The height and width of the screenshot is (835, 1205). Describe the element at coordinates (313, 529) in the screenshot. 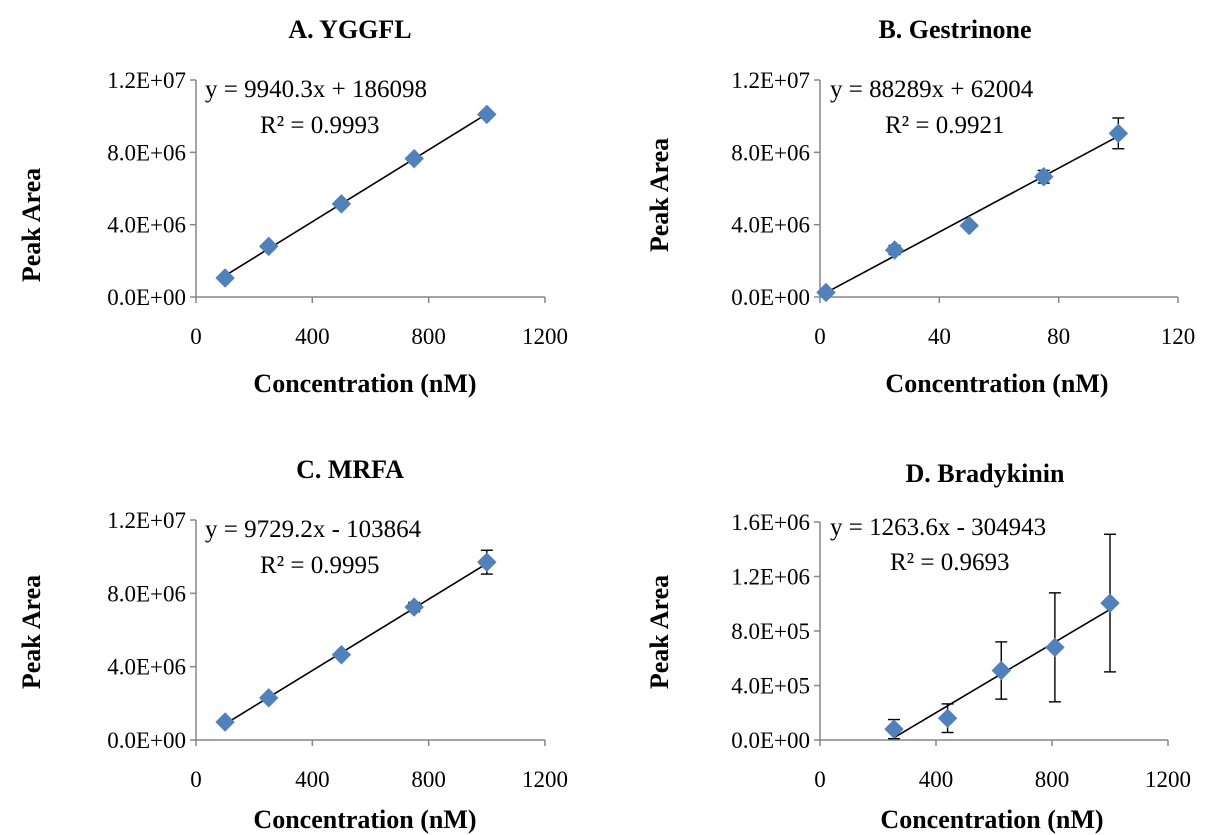

I see `trendline-equation: y = 9729.2x - 103864` at that location.